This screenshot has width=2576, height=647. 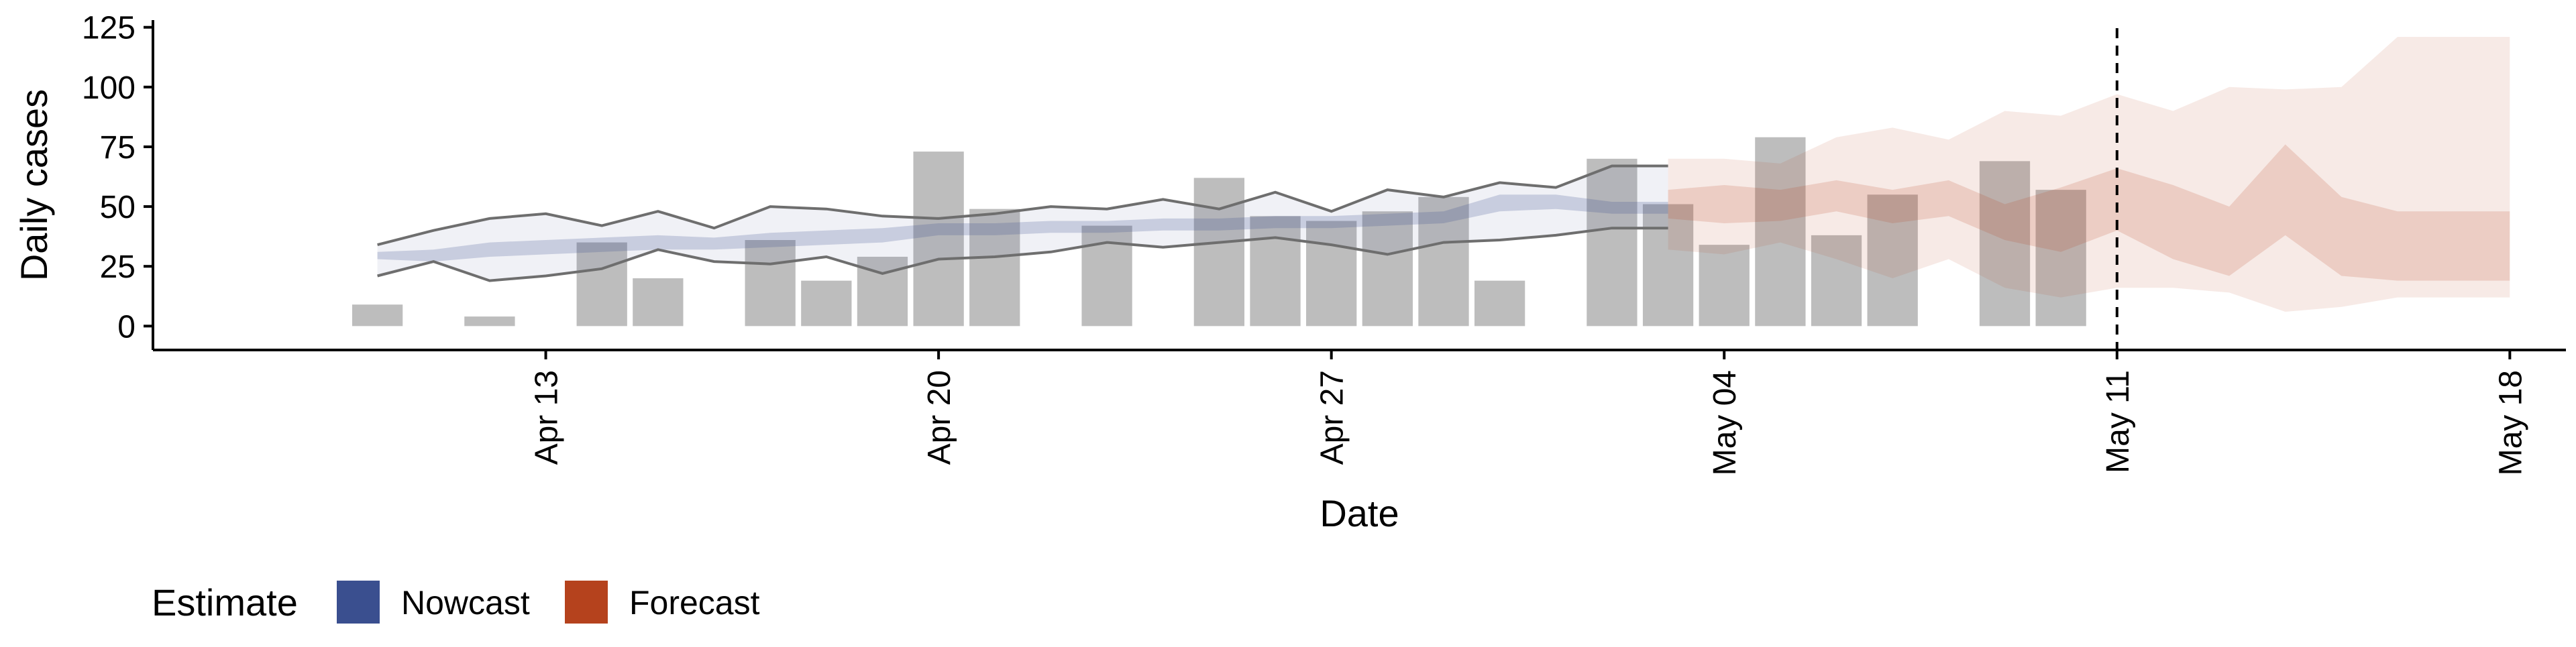 I want to click on nowcast-inner-ribbon, so click(x=1022, y=228).